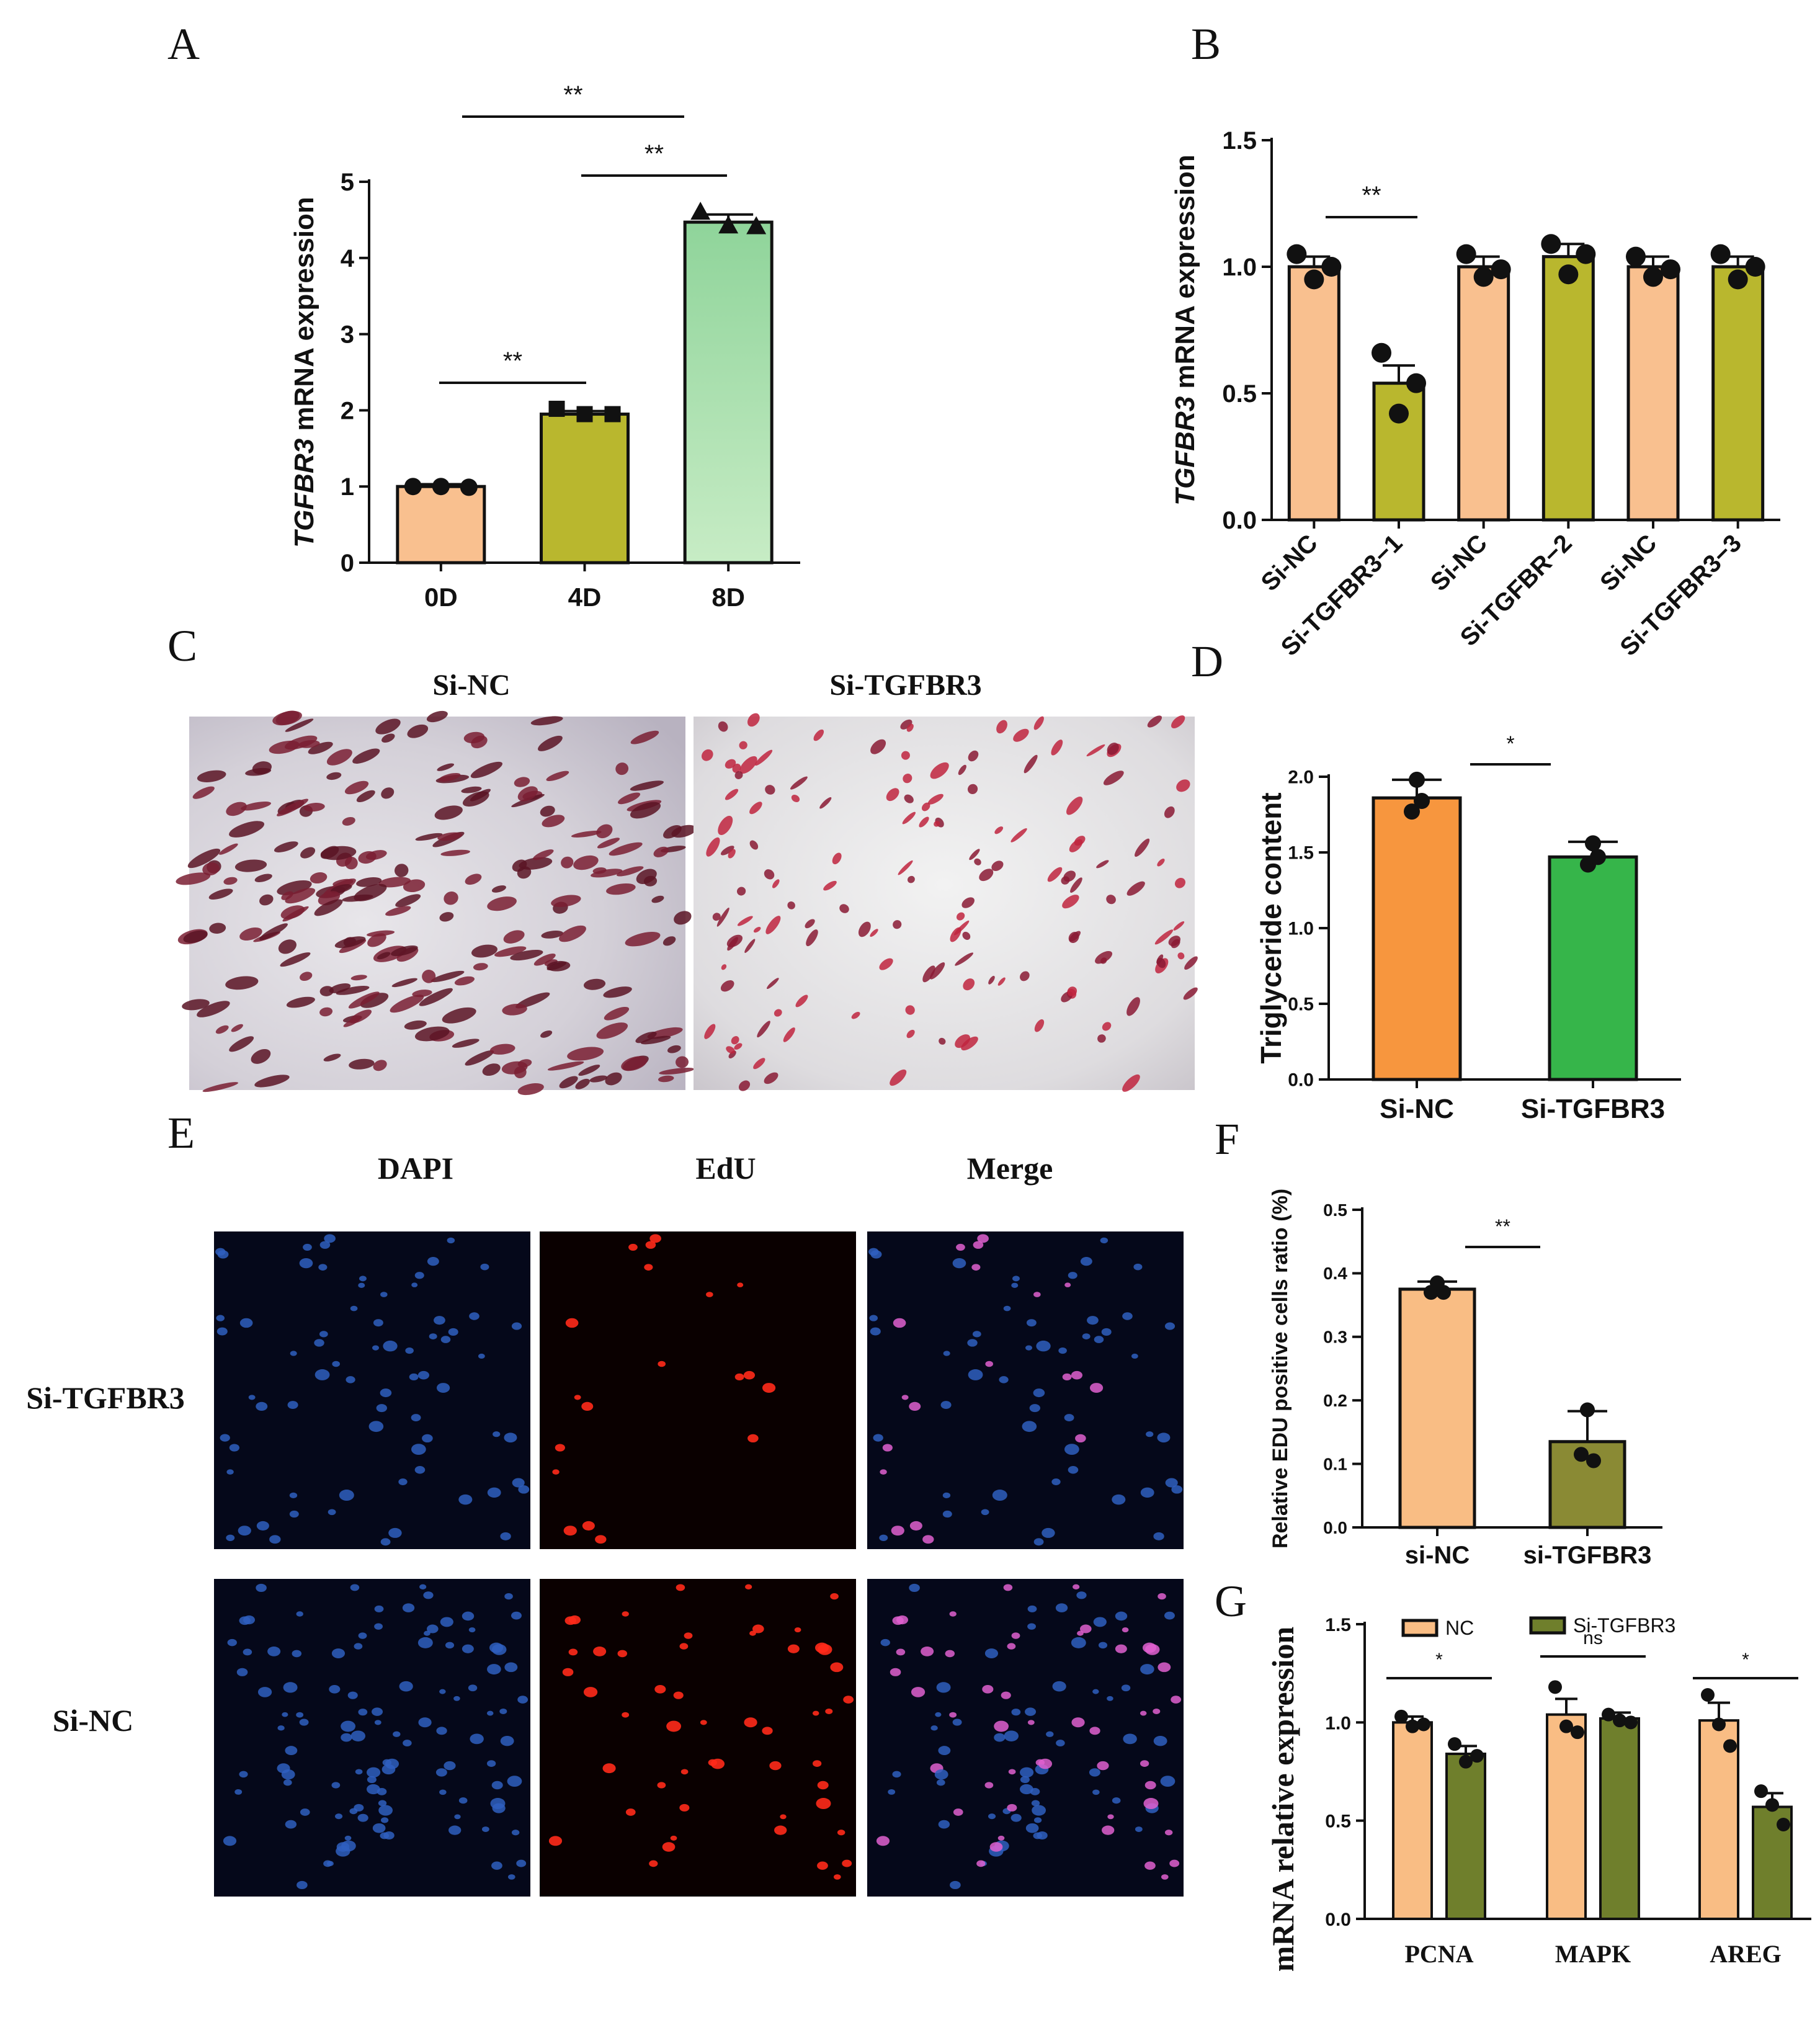  I want to click on y-axis-label: Triglyceride content, so click(1271, 928).